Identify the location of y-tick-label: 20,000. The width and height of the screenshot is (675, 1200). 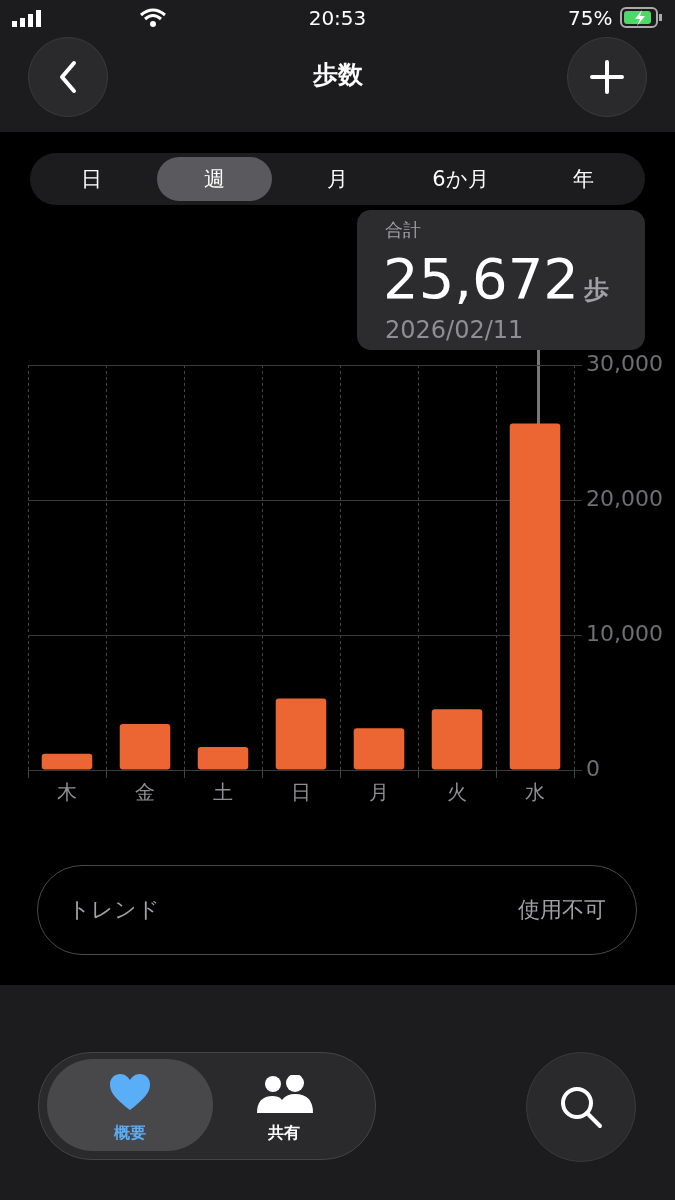
(625, 498).